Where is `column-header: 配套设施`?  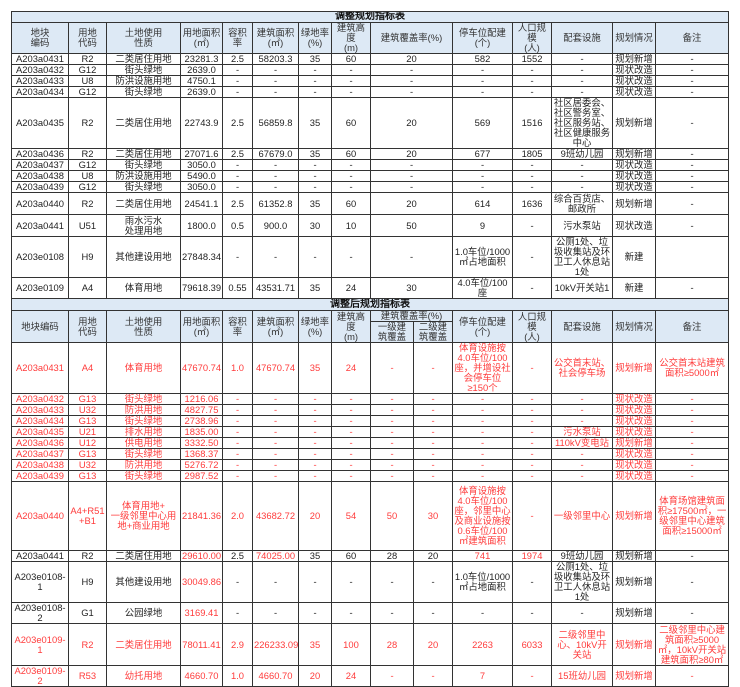 column-header: 配套设施 is located at coordinates (582, 326).